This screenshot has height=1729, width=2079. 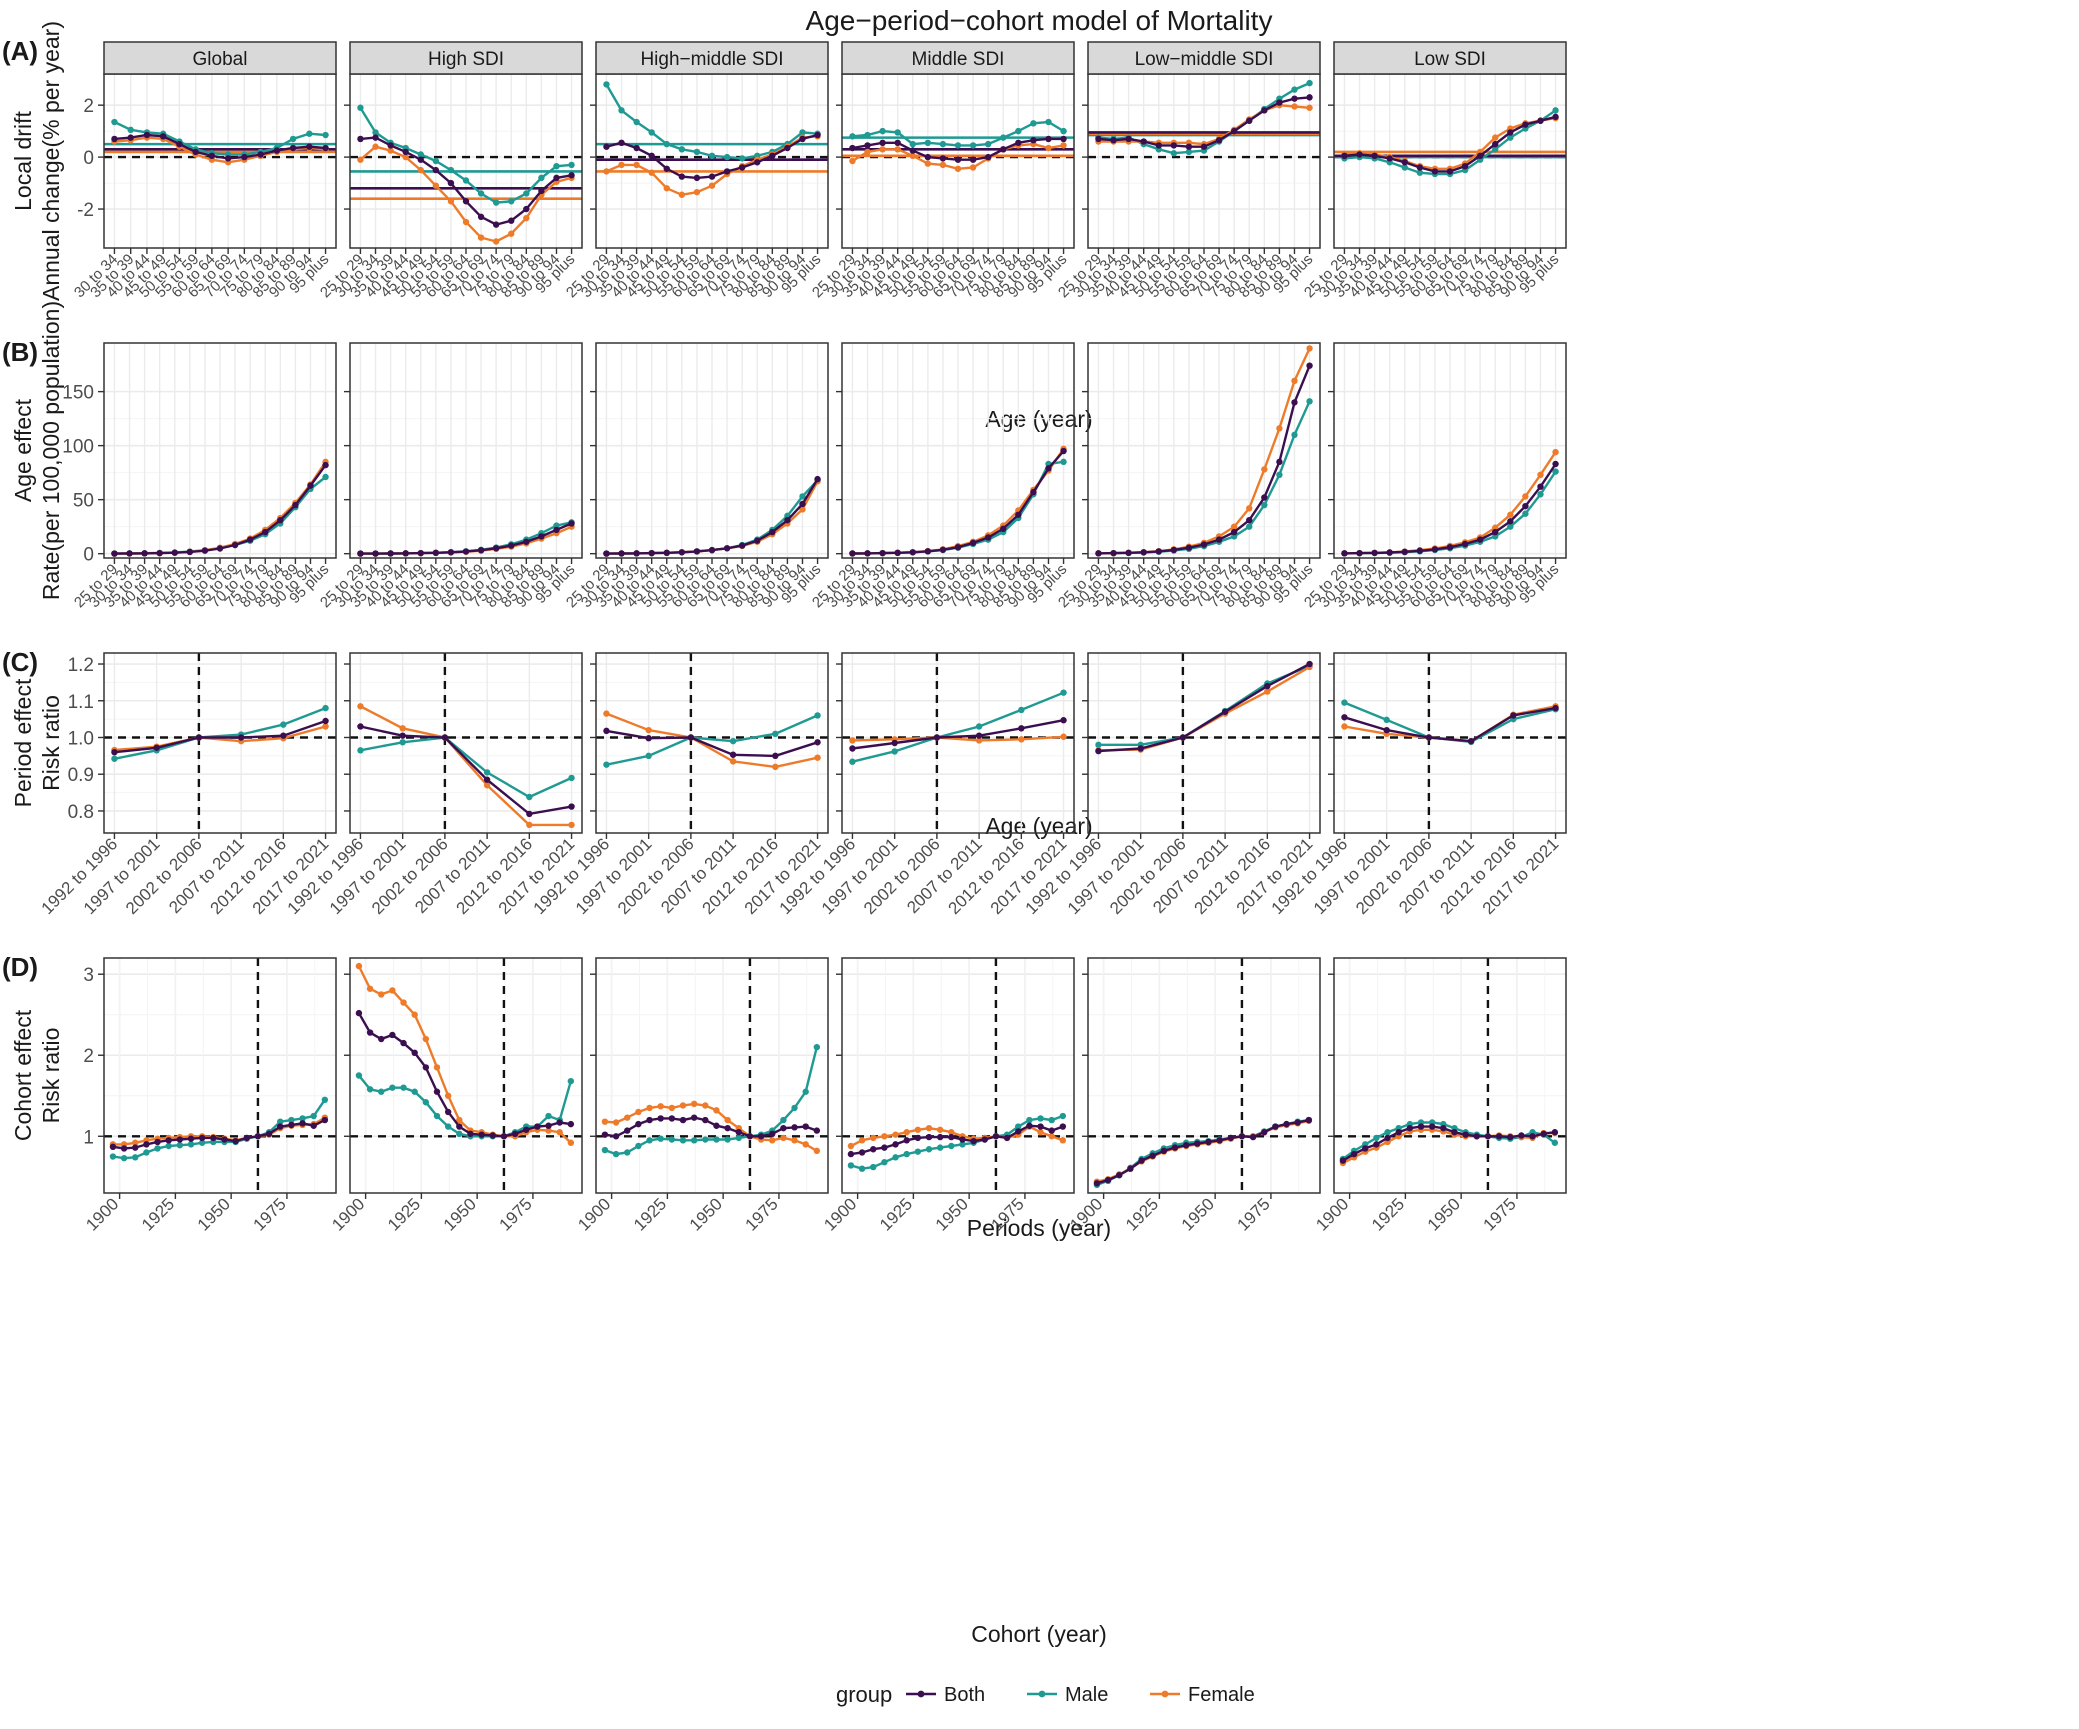 What do you see at coordinates (701, 1096) in the screenshot?
I see `panel-high-middle-sdi-row-3: 1900 1925 1950 1975` at bounding box center [701, 1096].